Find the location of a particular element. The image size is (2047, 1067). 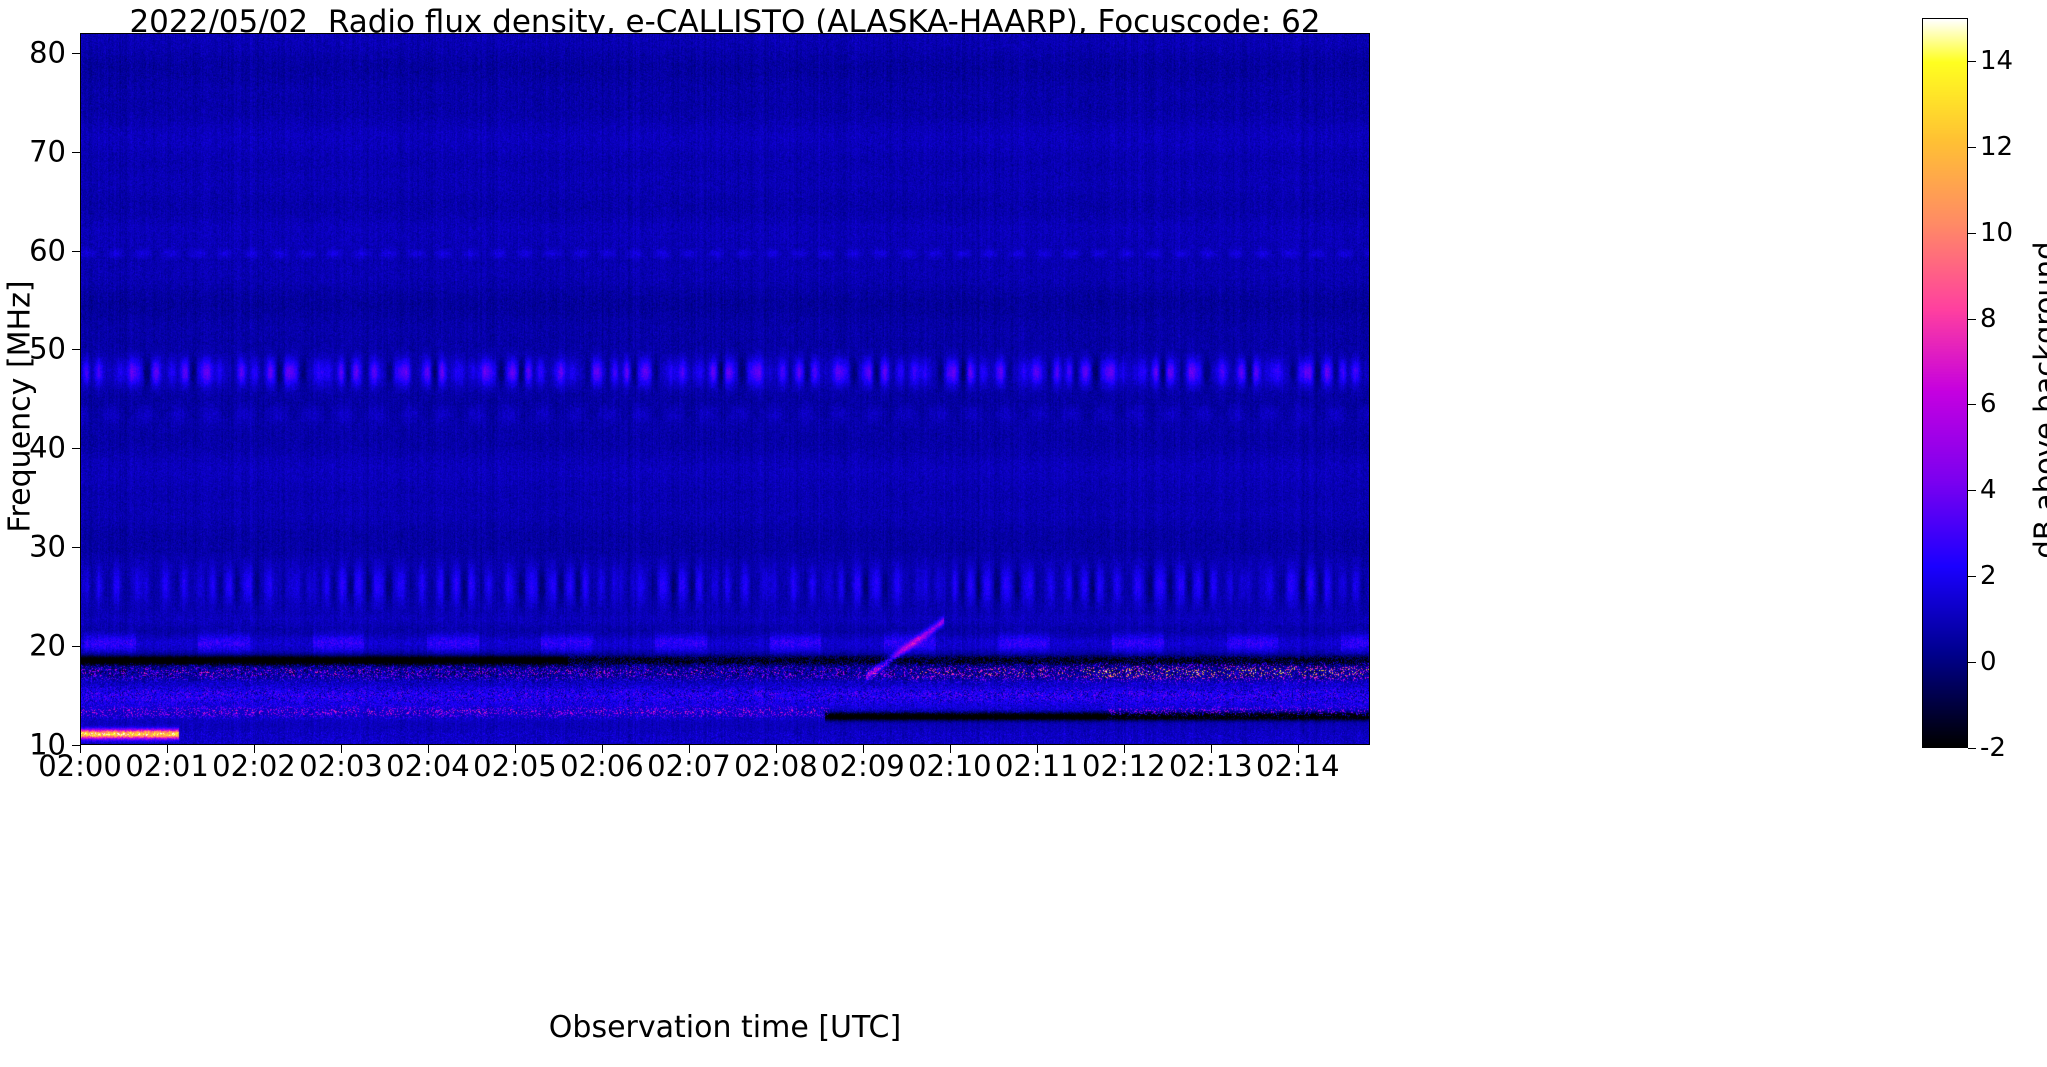

y-tick-label: 60 is located at coordinates (47, 250).